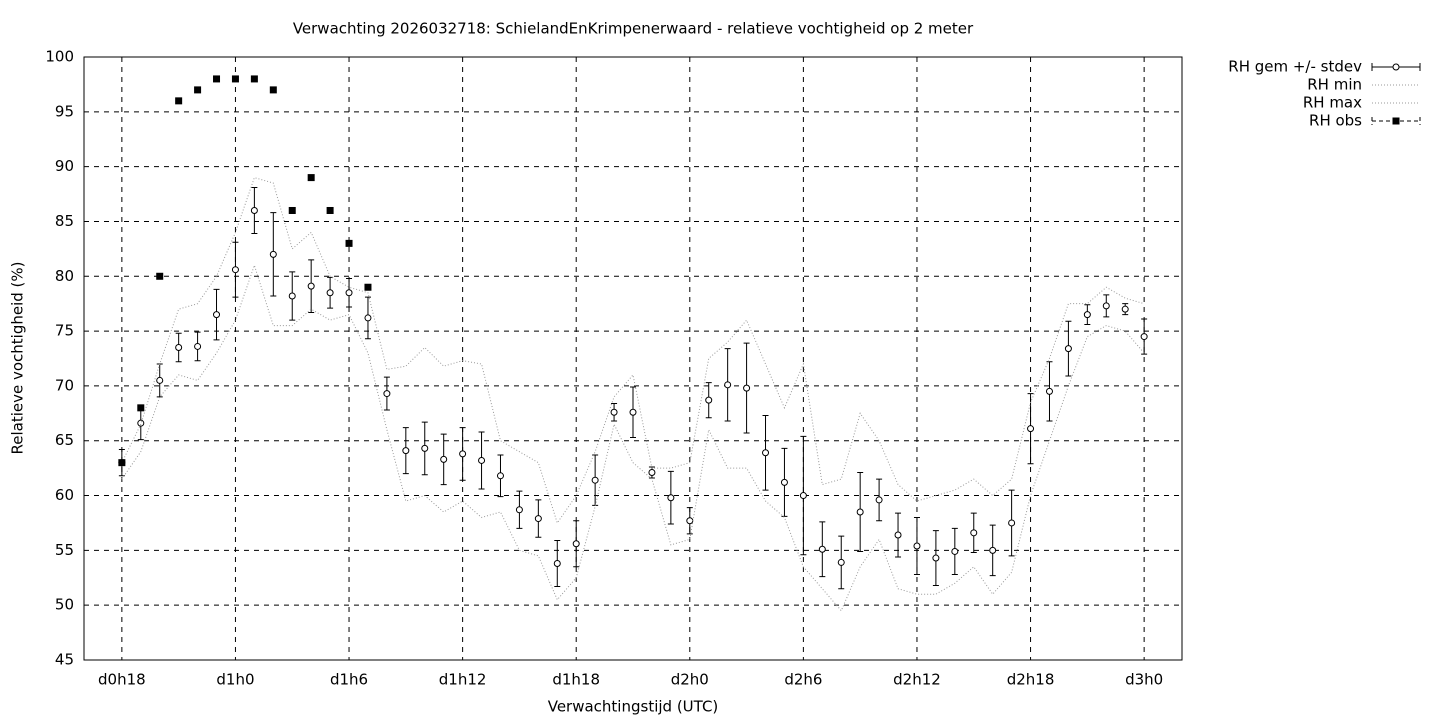  Describe the element at coordinates (1144, 680) in the screenshot. I see `x-tick-label: d3h0` at that location.